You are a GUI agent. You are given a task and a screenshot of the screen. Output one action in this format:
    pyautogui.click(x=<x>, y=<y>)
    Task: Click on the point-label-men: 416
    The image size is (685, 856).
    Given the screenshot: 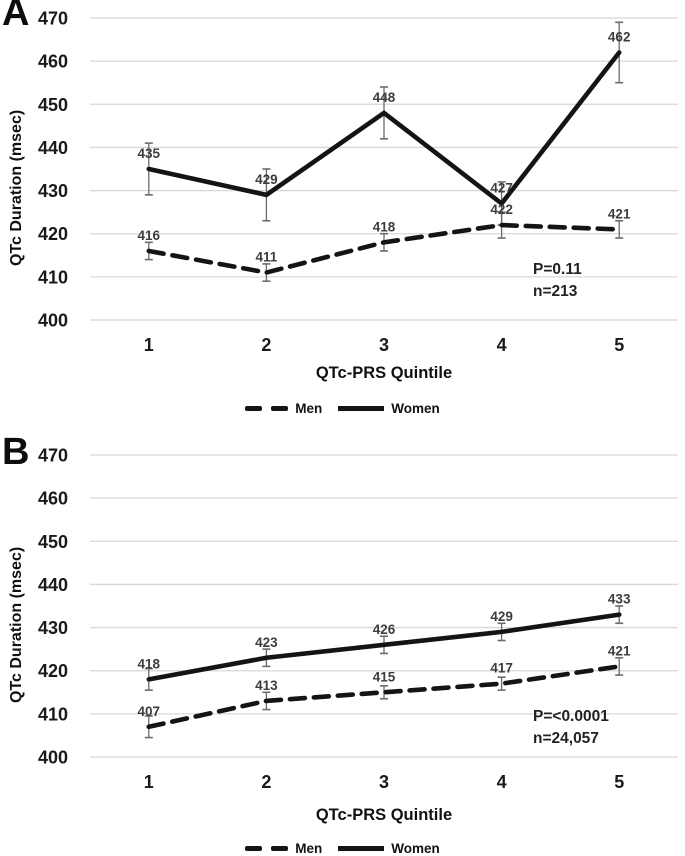 What is the action you would take?
    pyautogui.click(x=149, y=235)
    